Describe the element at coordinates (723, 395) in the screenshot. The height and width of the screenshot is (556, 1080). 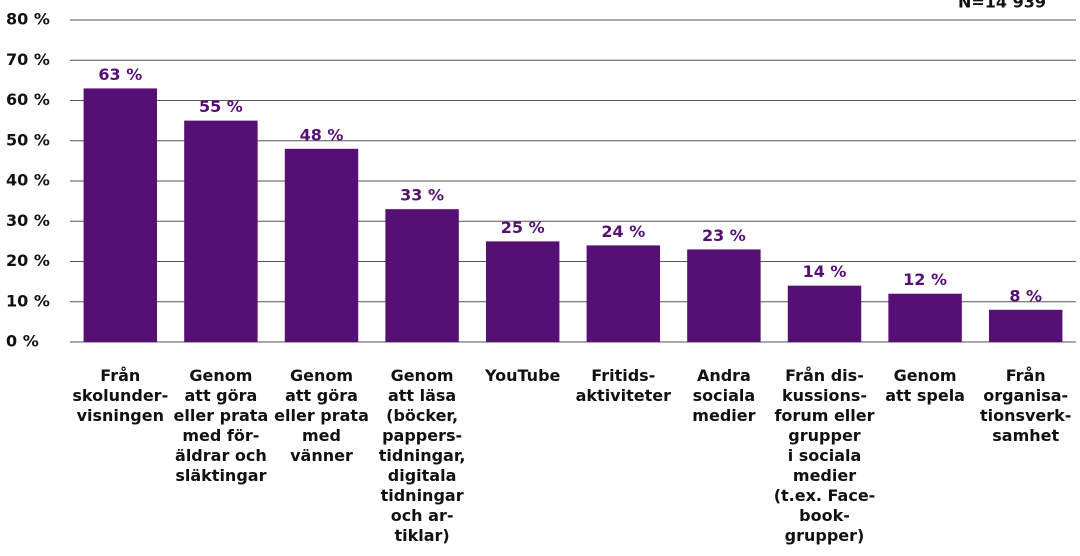
I see `x-tick-label: Andra sociala medier` at that location.